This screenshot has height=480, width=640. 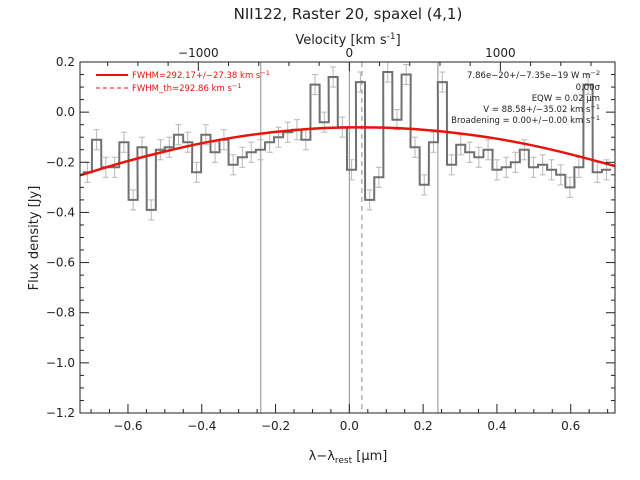 I want to click on top-tick-label: 1000, so click(x=500, y=53).